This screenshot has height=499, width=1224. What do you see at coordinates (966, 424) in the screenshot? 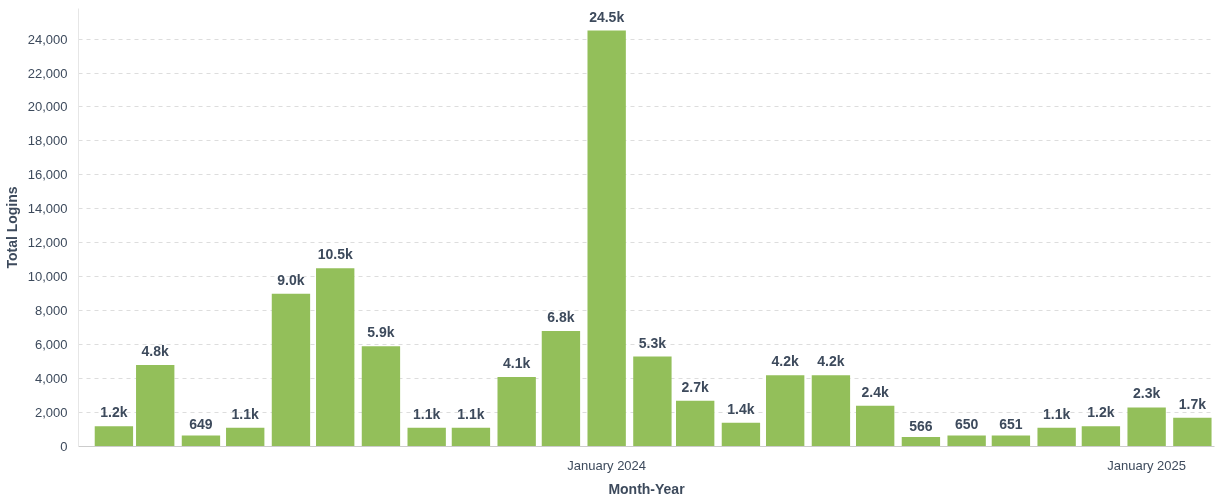
I see `data-label: 650` at bounding box center [966, 424].